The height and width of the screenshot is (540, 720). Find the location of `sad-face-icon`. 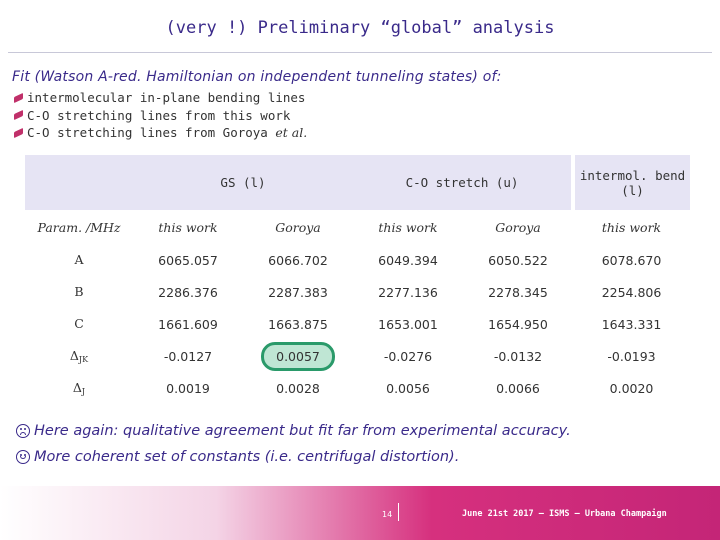

sad-face-icon is located at coordinates (23, 431).